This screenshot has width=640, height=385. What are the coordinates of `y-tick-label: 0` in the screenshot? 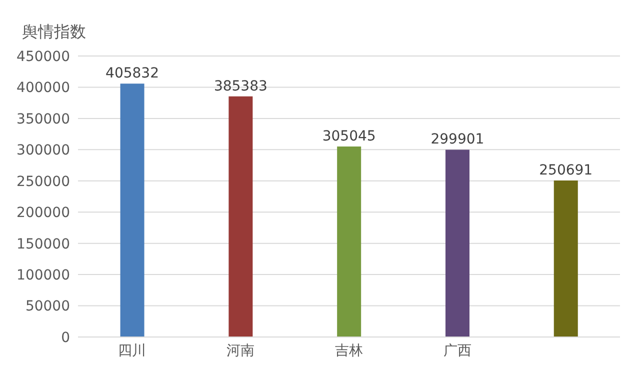 It's located at (65, 338).